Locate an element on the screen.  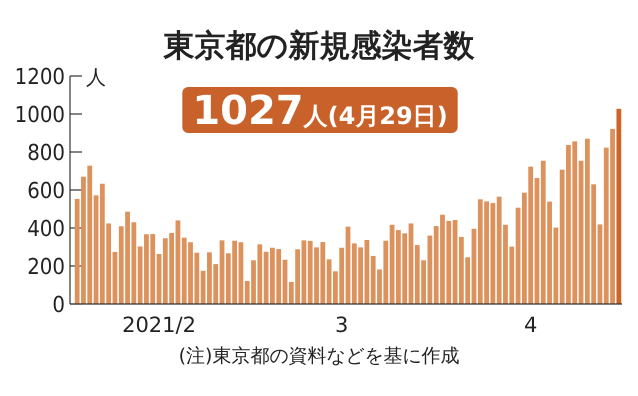
y-tick-label: 1200 is located at coordinates (39, 77).